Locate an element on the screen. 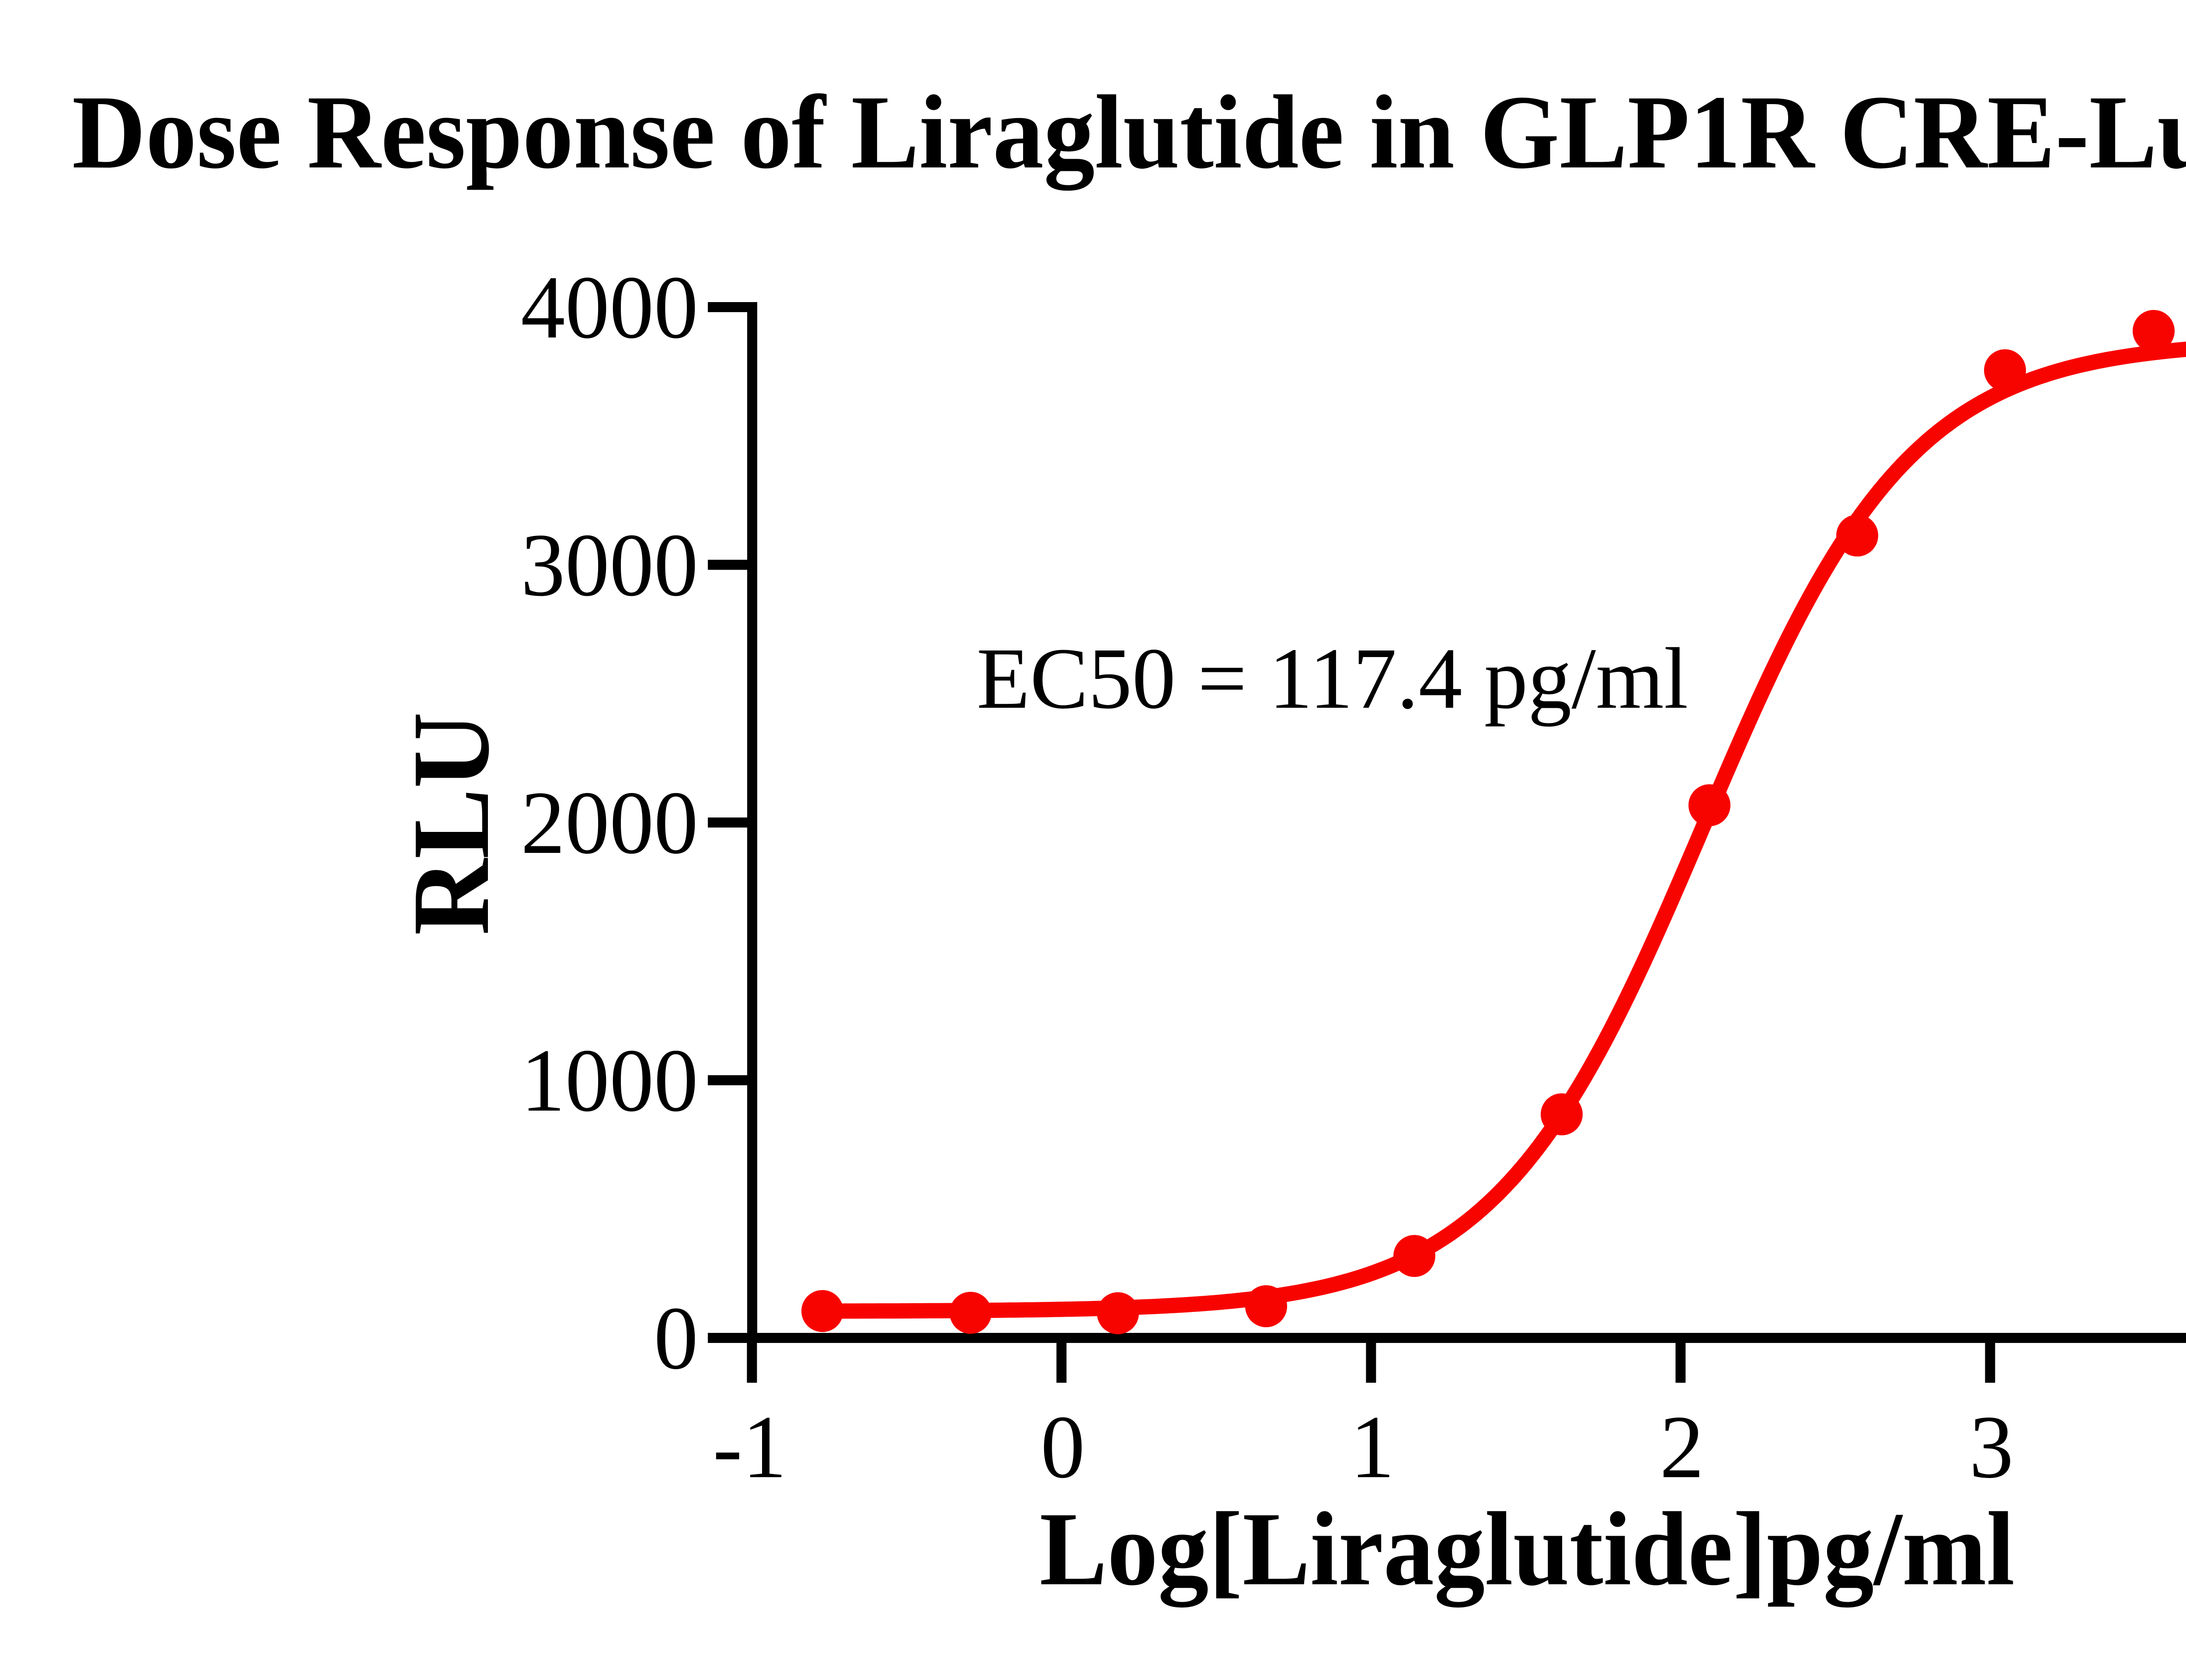 The image size is (2186, 1680). svg-text: 1 is located at coordinates (1372, 1447).